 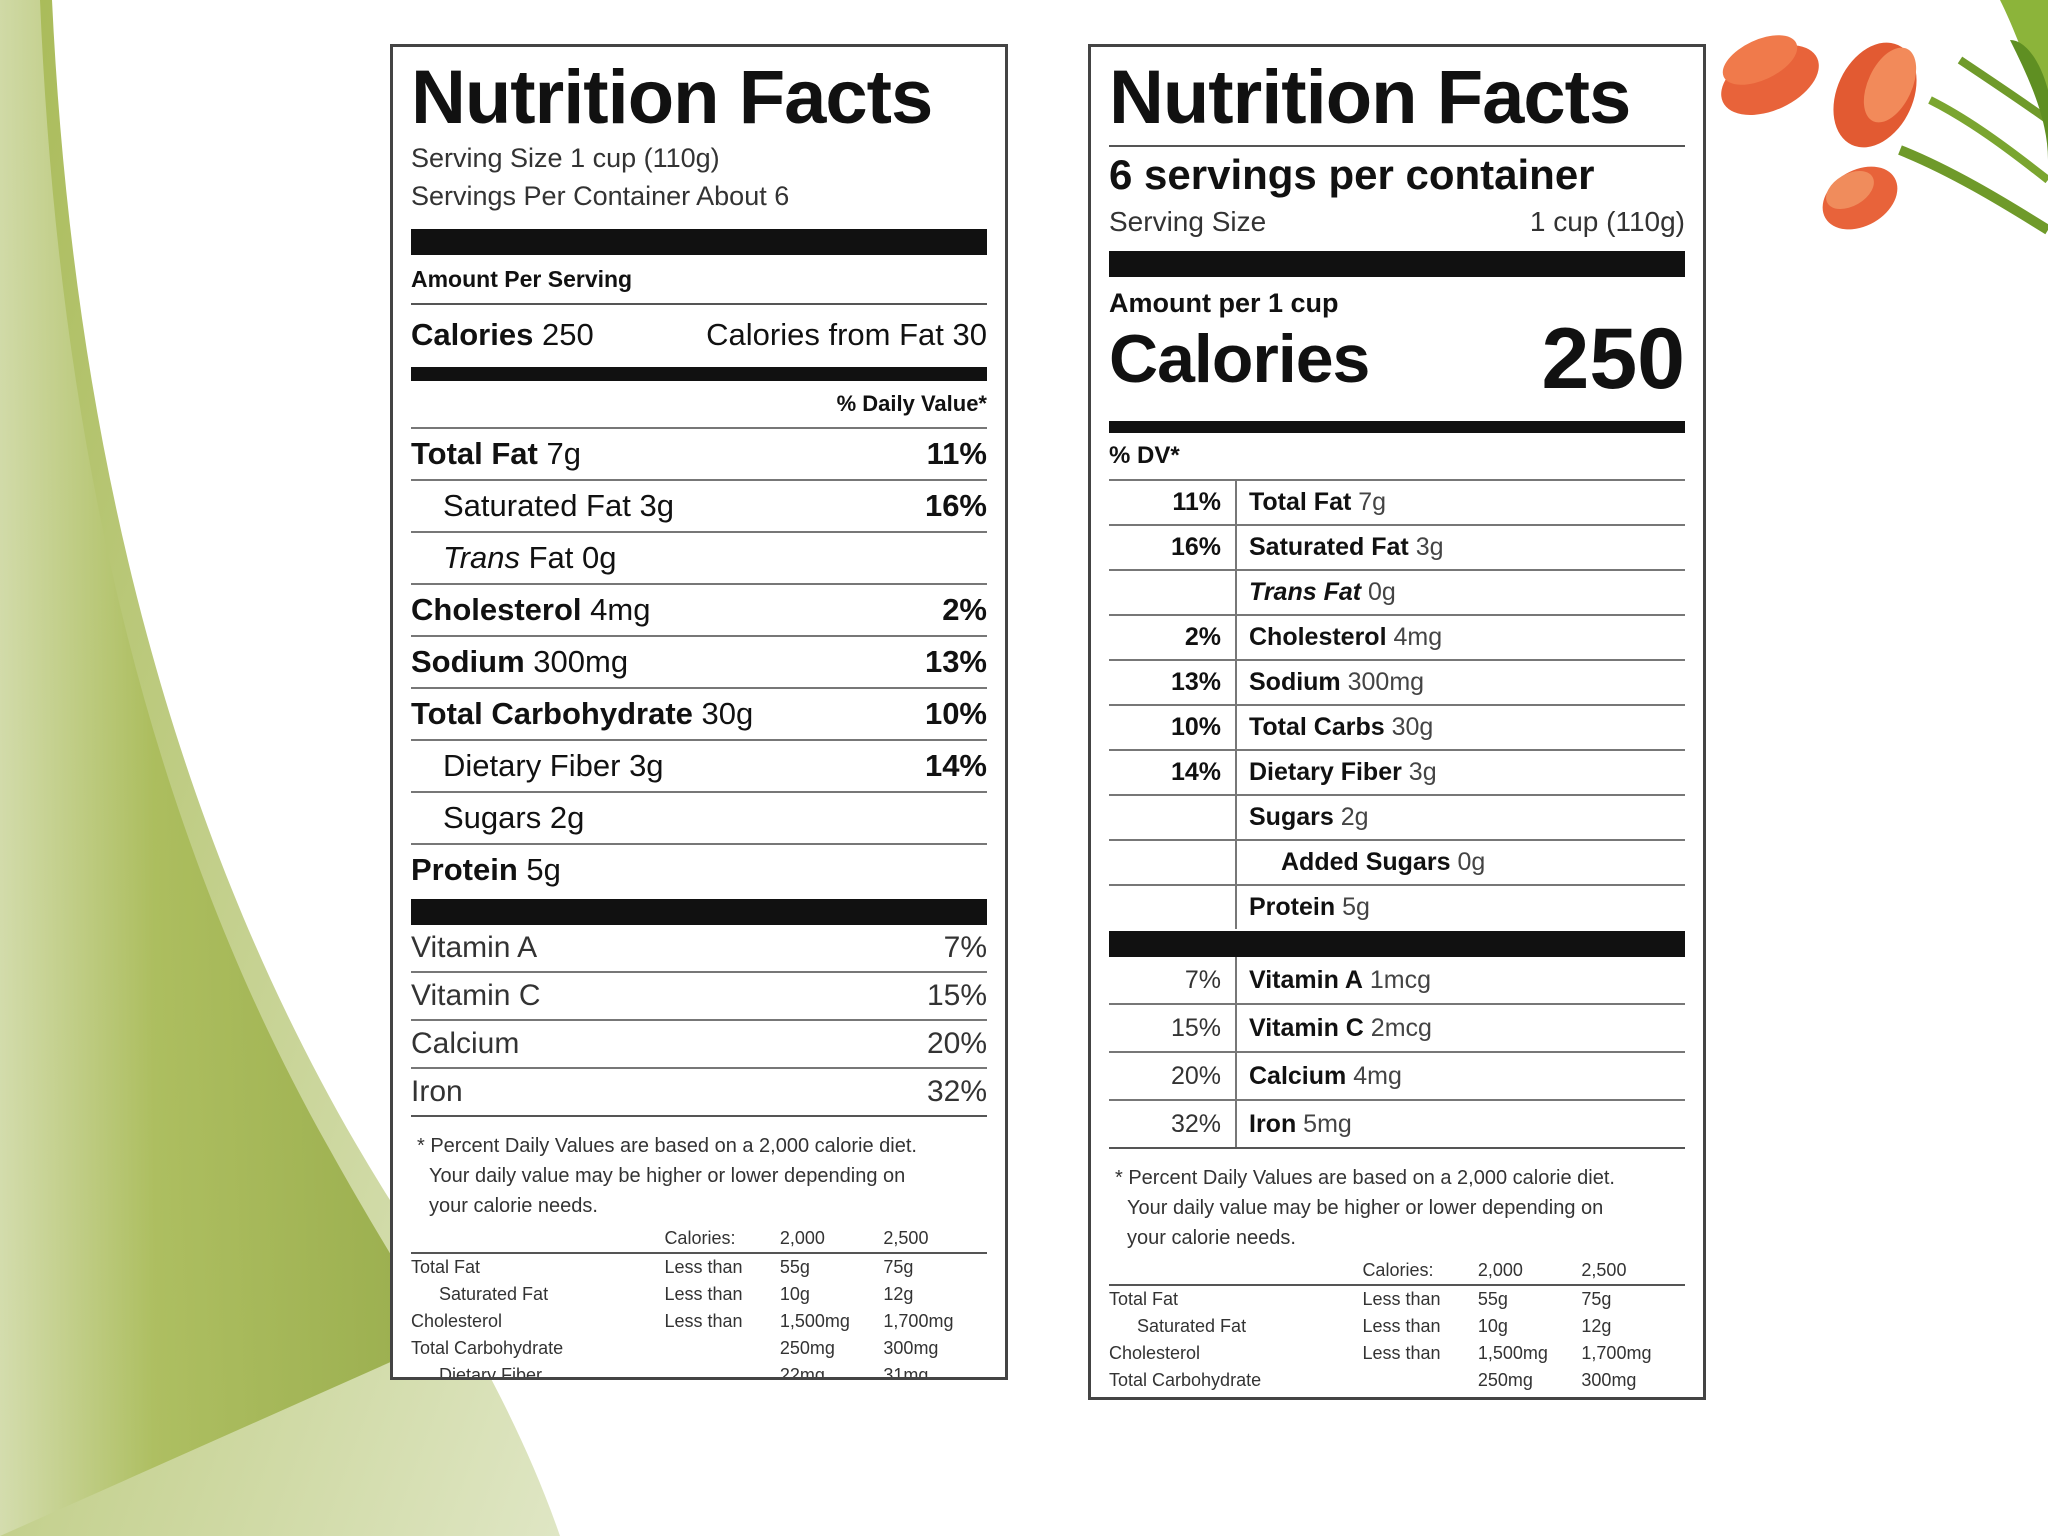 What do you see at coordinates (1173, 1124) in the screenshot?
I see `vitamin-percent: 32%` at bounding box center [1173, 1124].